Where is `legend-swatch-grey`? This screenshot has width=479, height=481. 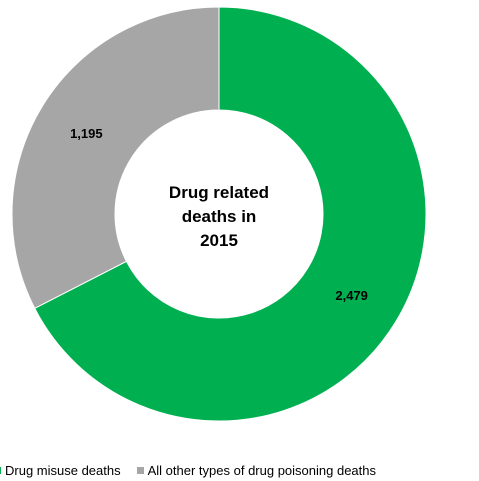 legend-swatch-grey is located at coordinates (140, 470).